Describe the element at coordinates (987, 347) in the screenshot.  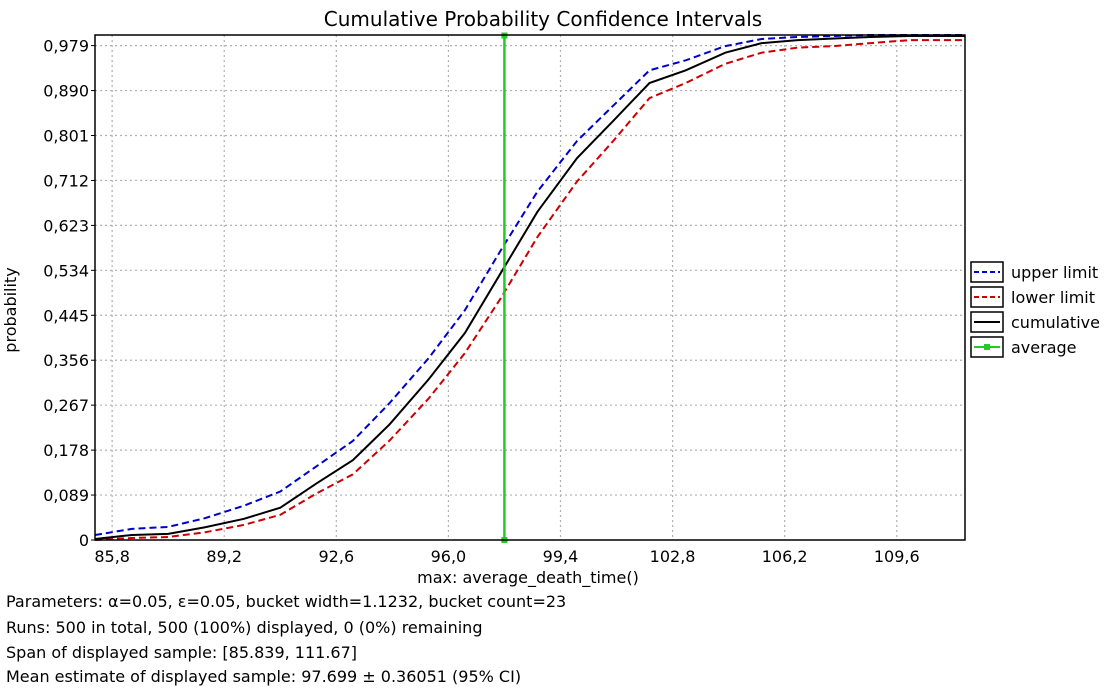
I see `legend-marker` at that location.